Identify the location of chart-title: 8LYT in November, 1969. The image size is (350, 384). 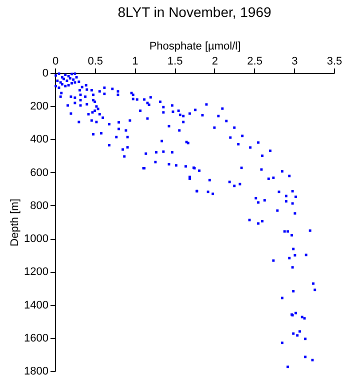
(195, 12).